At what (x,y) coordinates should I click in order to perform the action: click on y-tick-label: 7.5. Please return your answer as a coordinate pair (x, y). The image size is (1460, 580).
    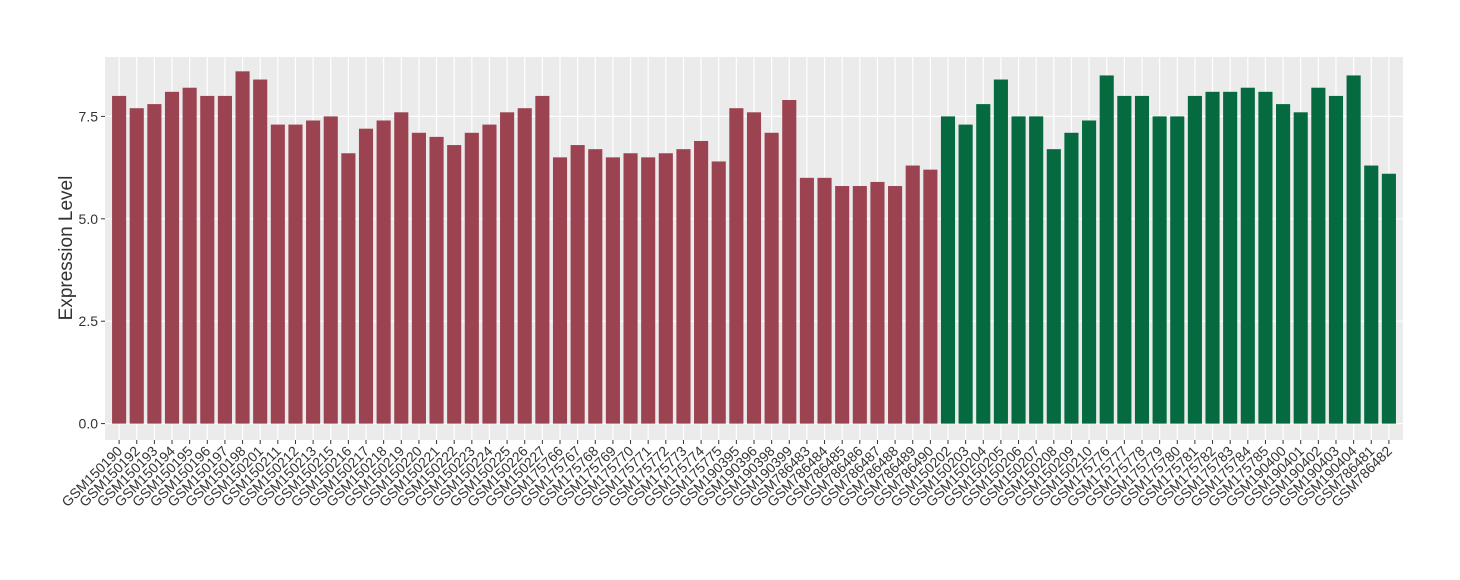
    Looking at the image, I should click on (89, 116).